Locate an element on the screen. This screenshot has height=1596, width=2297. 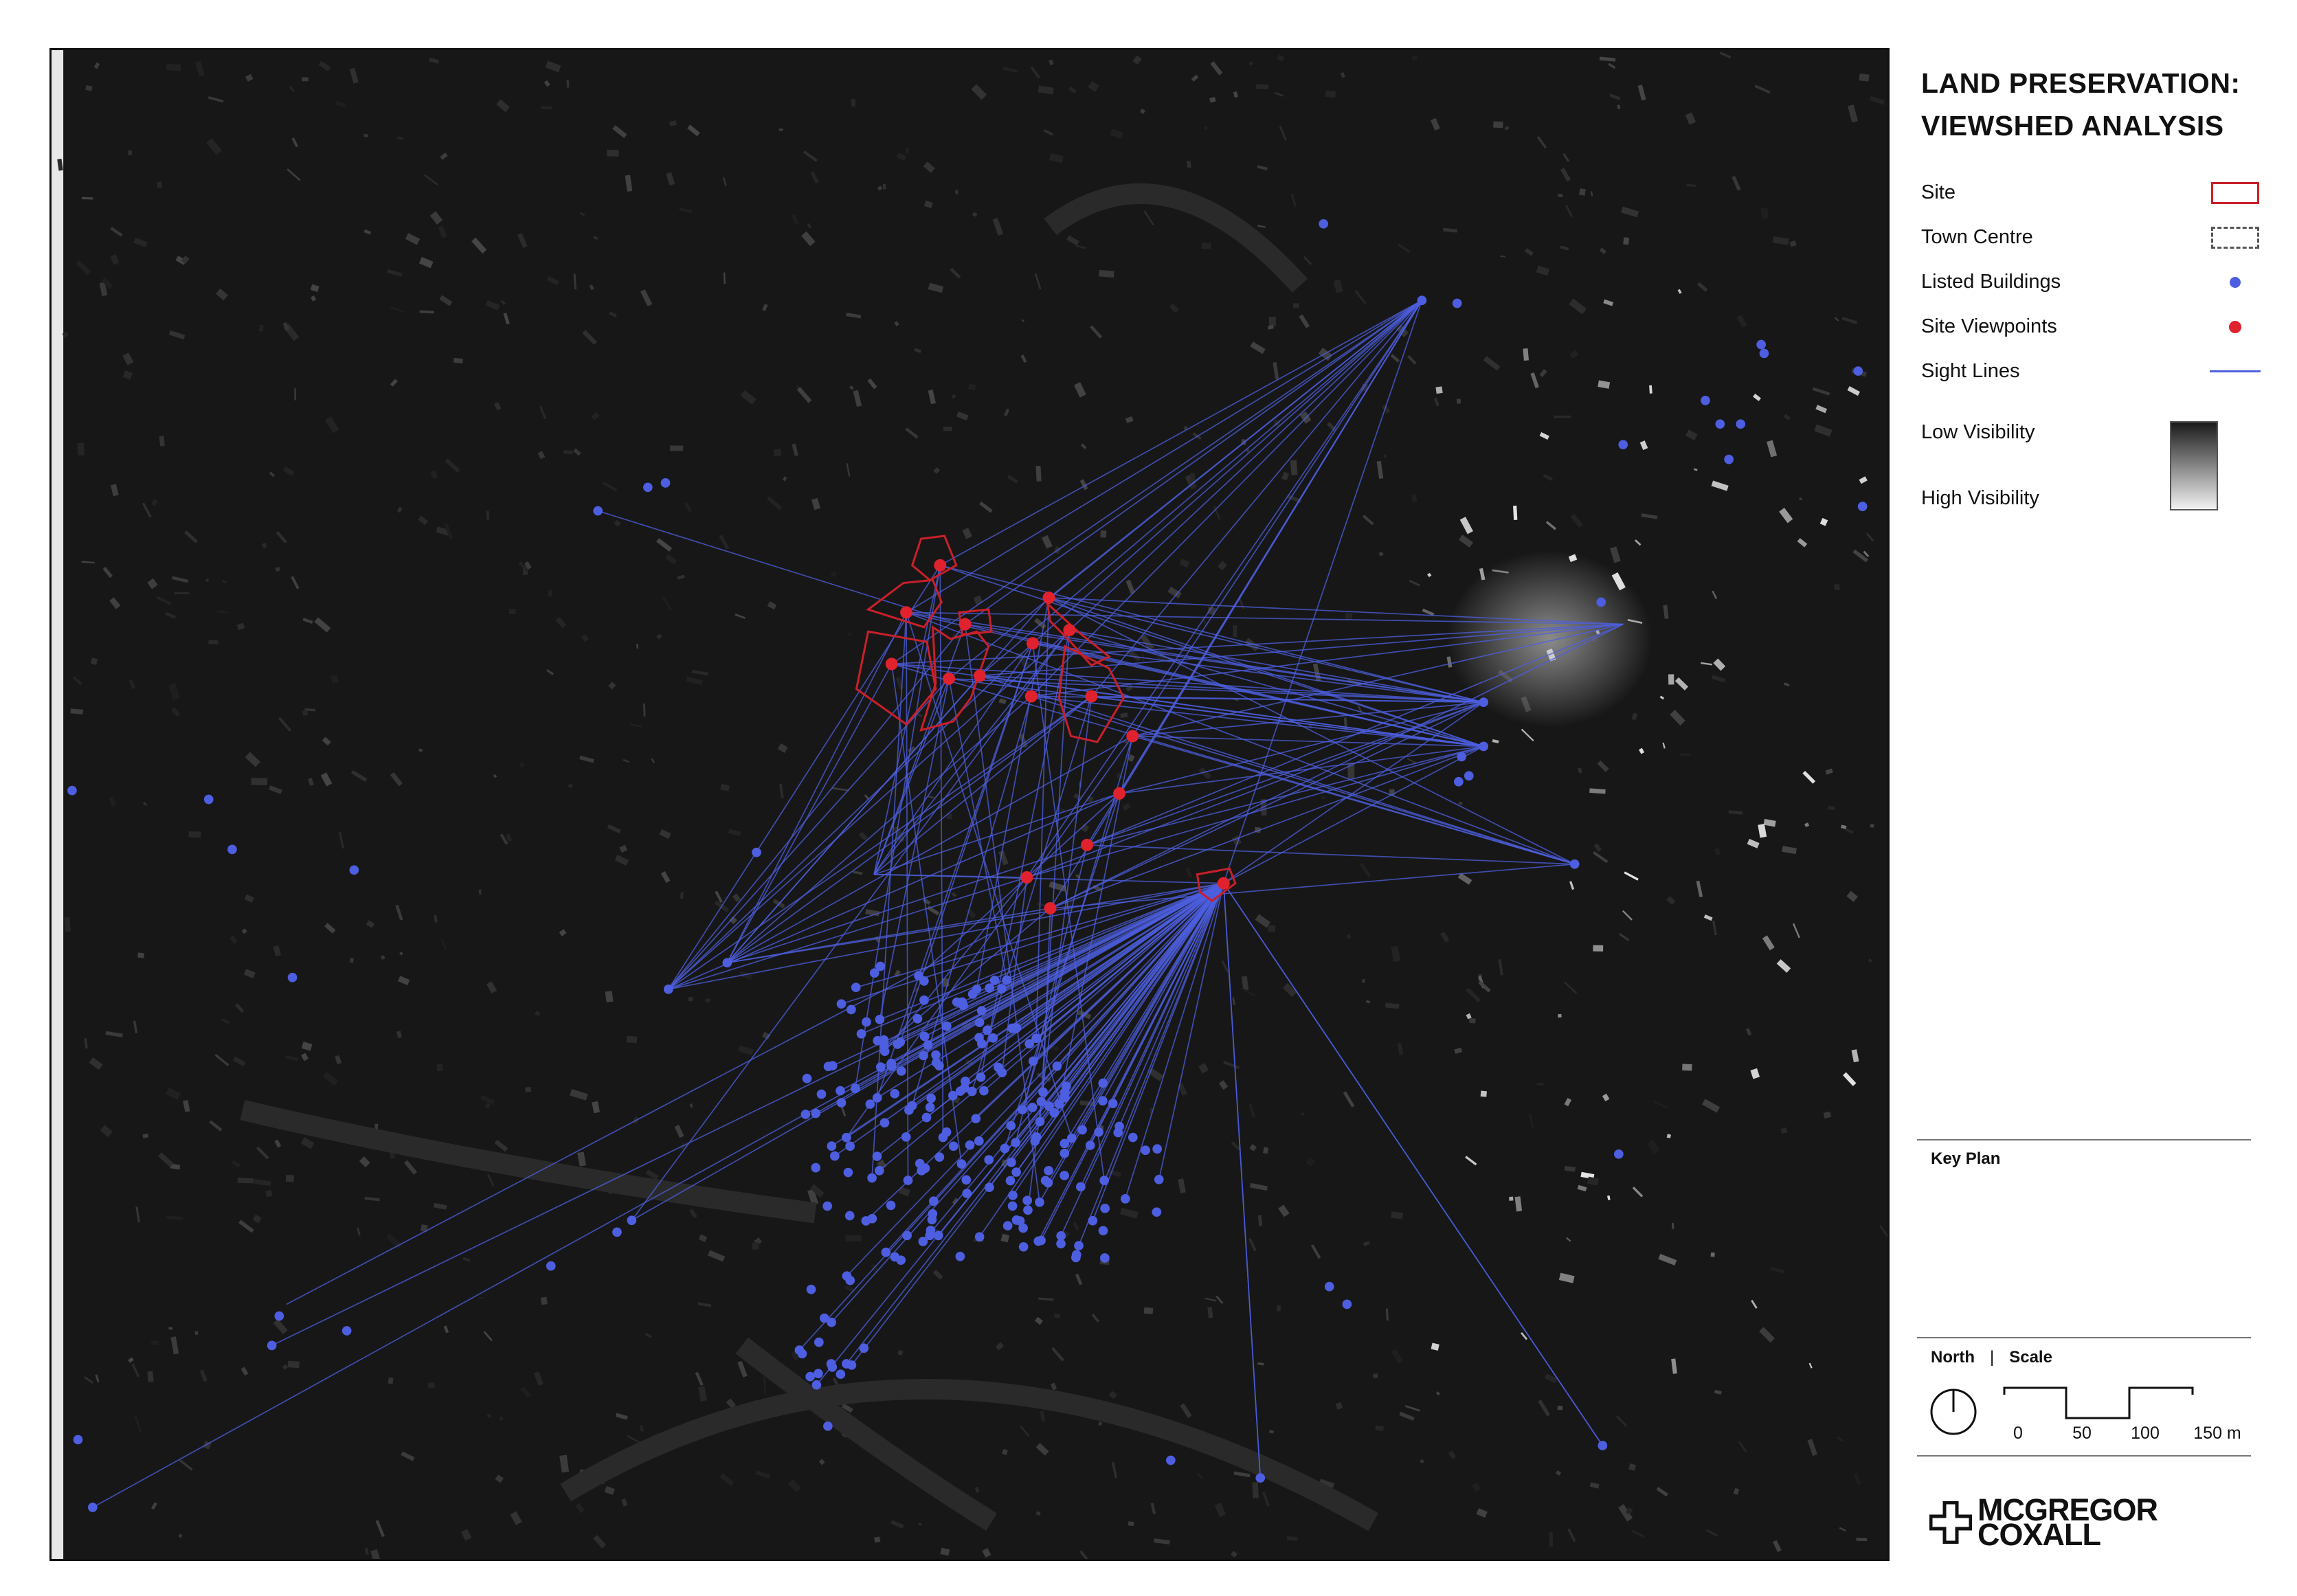
divider-key-plan is located at coordinates (2084, 1139).